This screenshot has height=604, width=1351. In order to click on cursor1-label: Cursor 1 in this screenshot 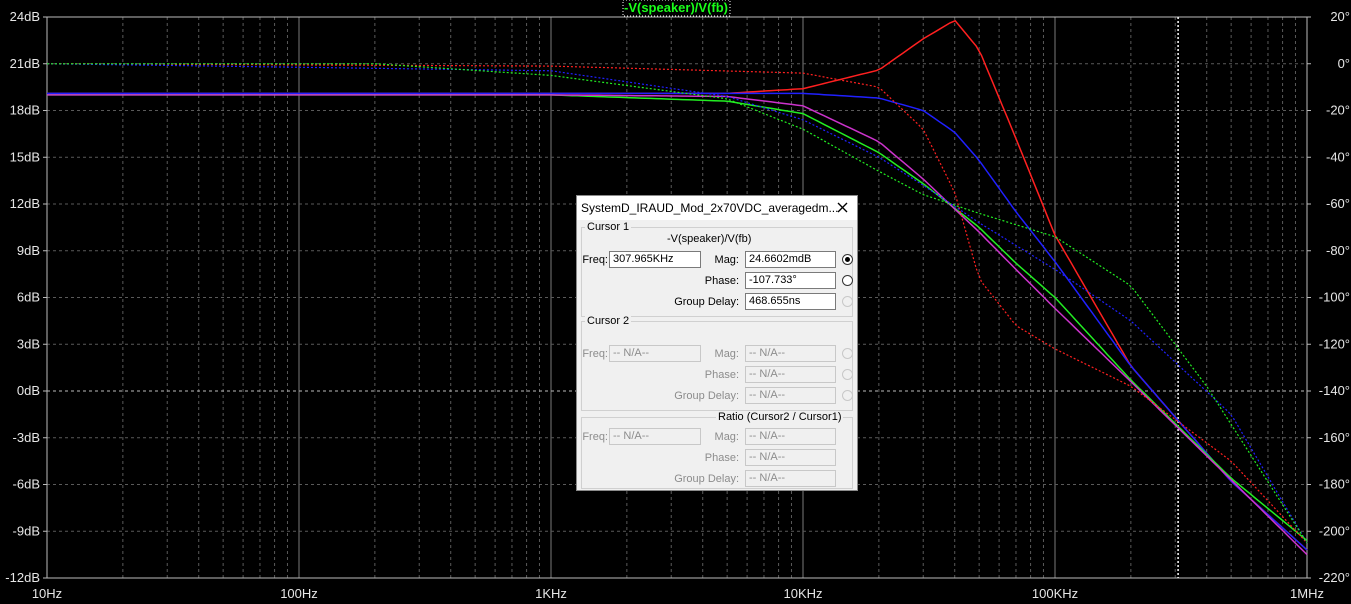, I will do `click(608, 227)`.